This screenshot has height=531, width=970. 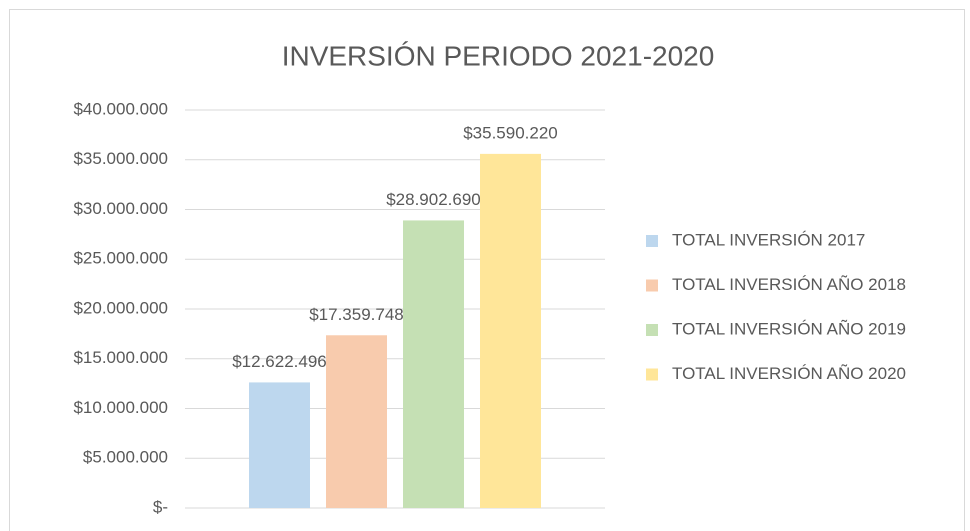 What do you see at coordinates (356, 314) in the screenshot?
I see `data-label: $17.359.748` at bounding box center [356, 314].